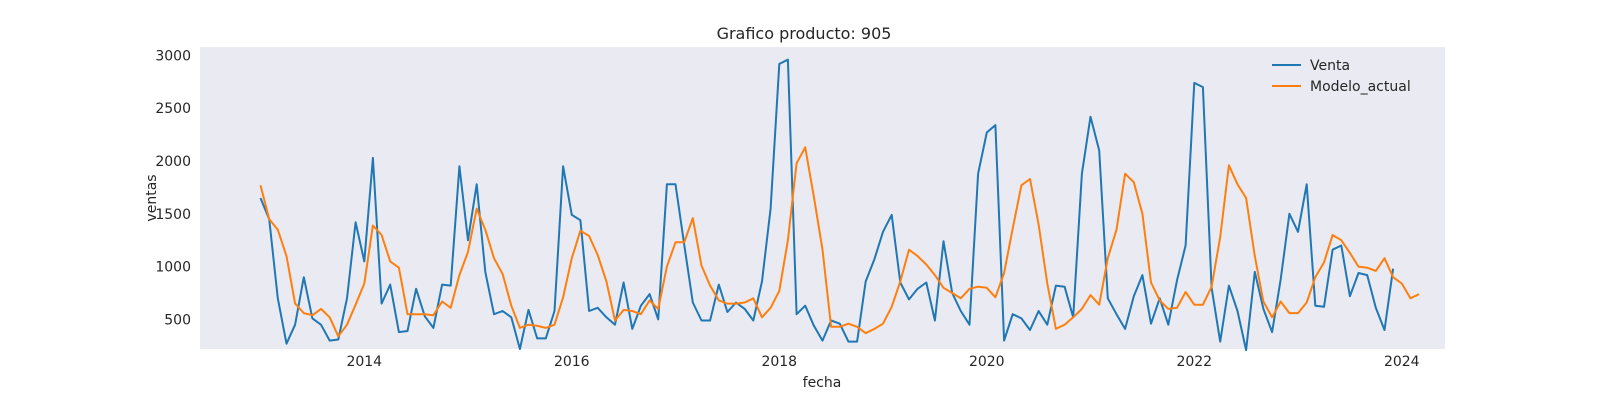 This screenshot has width=1600, height=400. What do you see at coordinates (804, 33) in the screenshot?
I see `chart-title: Grafico producto: 905` at bounding box center [804, 33].